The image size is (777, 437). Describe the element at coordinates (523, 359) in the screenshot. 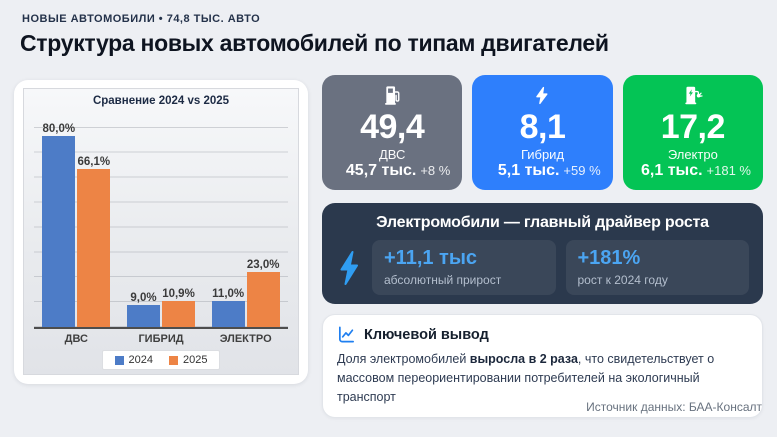

I see `insight-text-bold: выросла в 2 раза` at that location.